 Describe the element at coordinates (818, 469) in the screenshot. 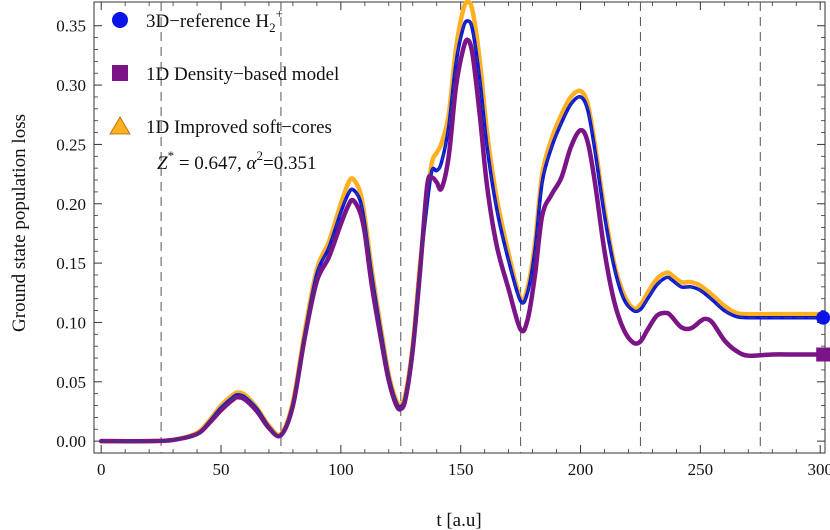

I see `x-tick-label: 300` at that location.